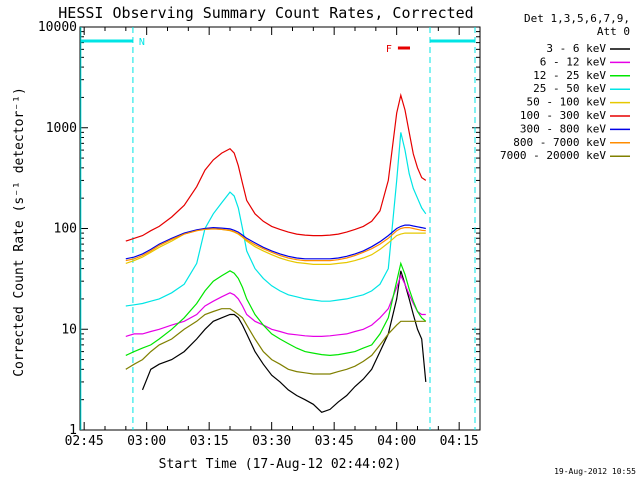  What do you see at coordinates (84, 441) in the screenshot?
I see `x-tick-label: 02:45` at bounding box center [84, 441].